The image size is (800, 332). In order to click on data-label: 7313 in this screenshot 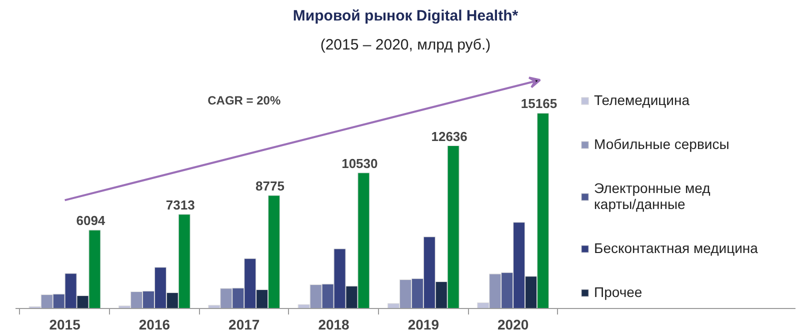, I will do `click(180, 204)`.